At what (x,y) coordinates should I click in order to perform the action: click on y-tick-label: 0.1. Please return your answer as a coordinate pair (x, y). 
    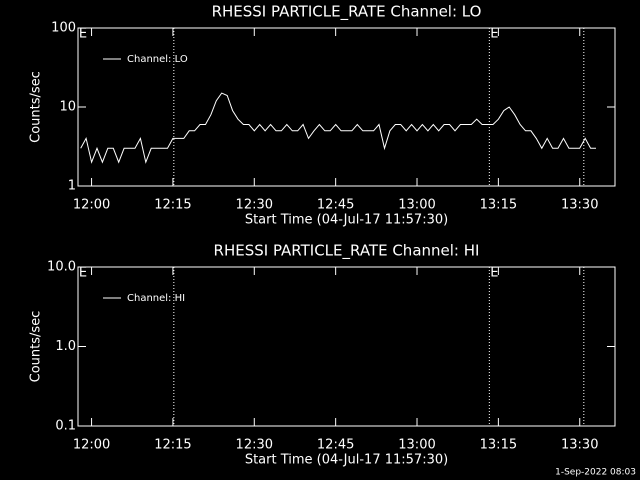
    Looking at the image, I should click on (65, 426).